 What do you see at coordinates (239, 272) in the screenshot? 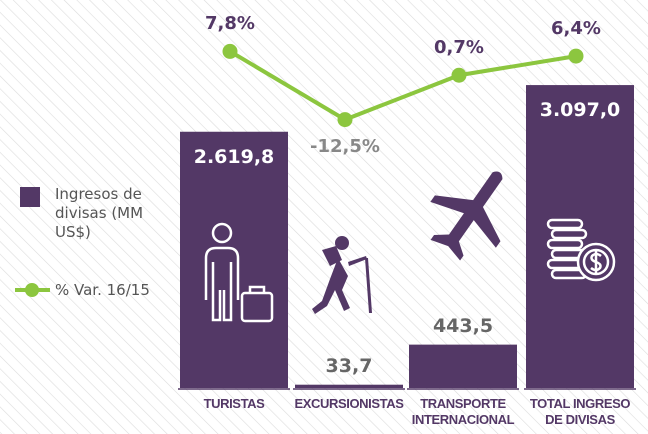
I see `tourist-icon` at bounding box center [239, 272].